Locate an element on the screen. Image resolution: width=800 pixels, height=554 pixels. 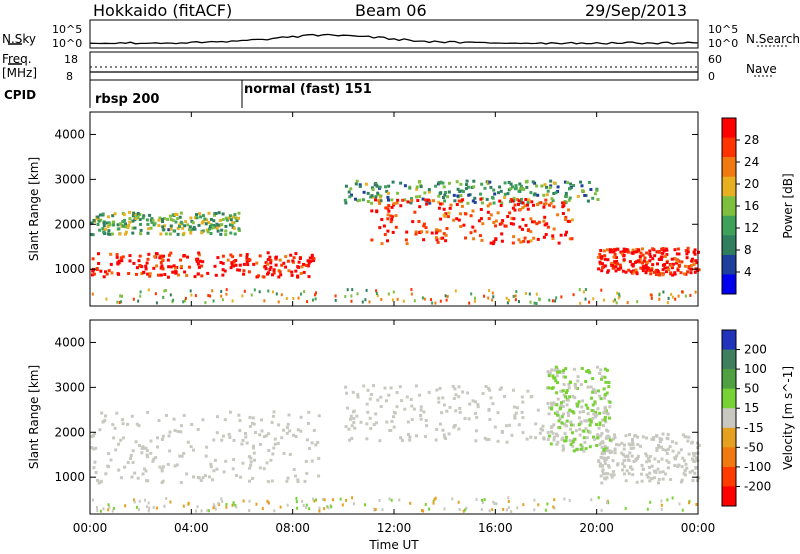
x-tick-label: 12:00 is located at coordinates (394, 528).